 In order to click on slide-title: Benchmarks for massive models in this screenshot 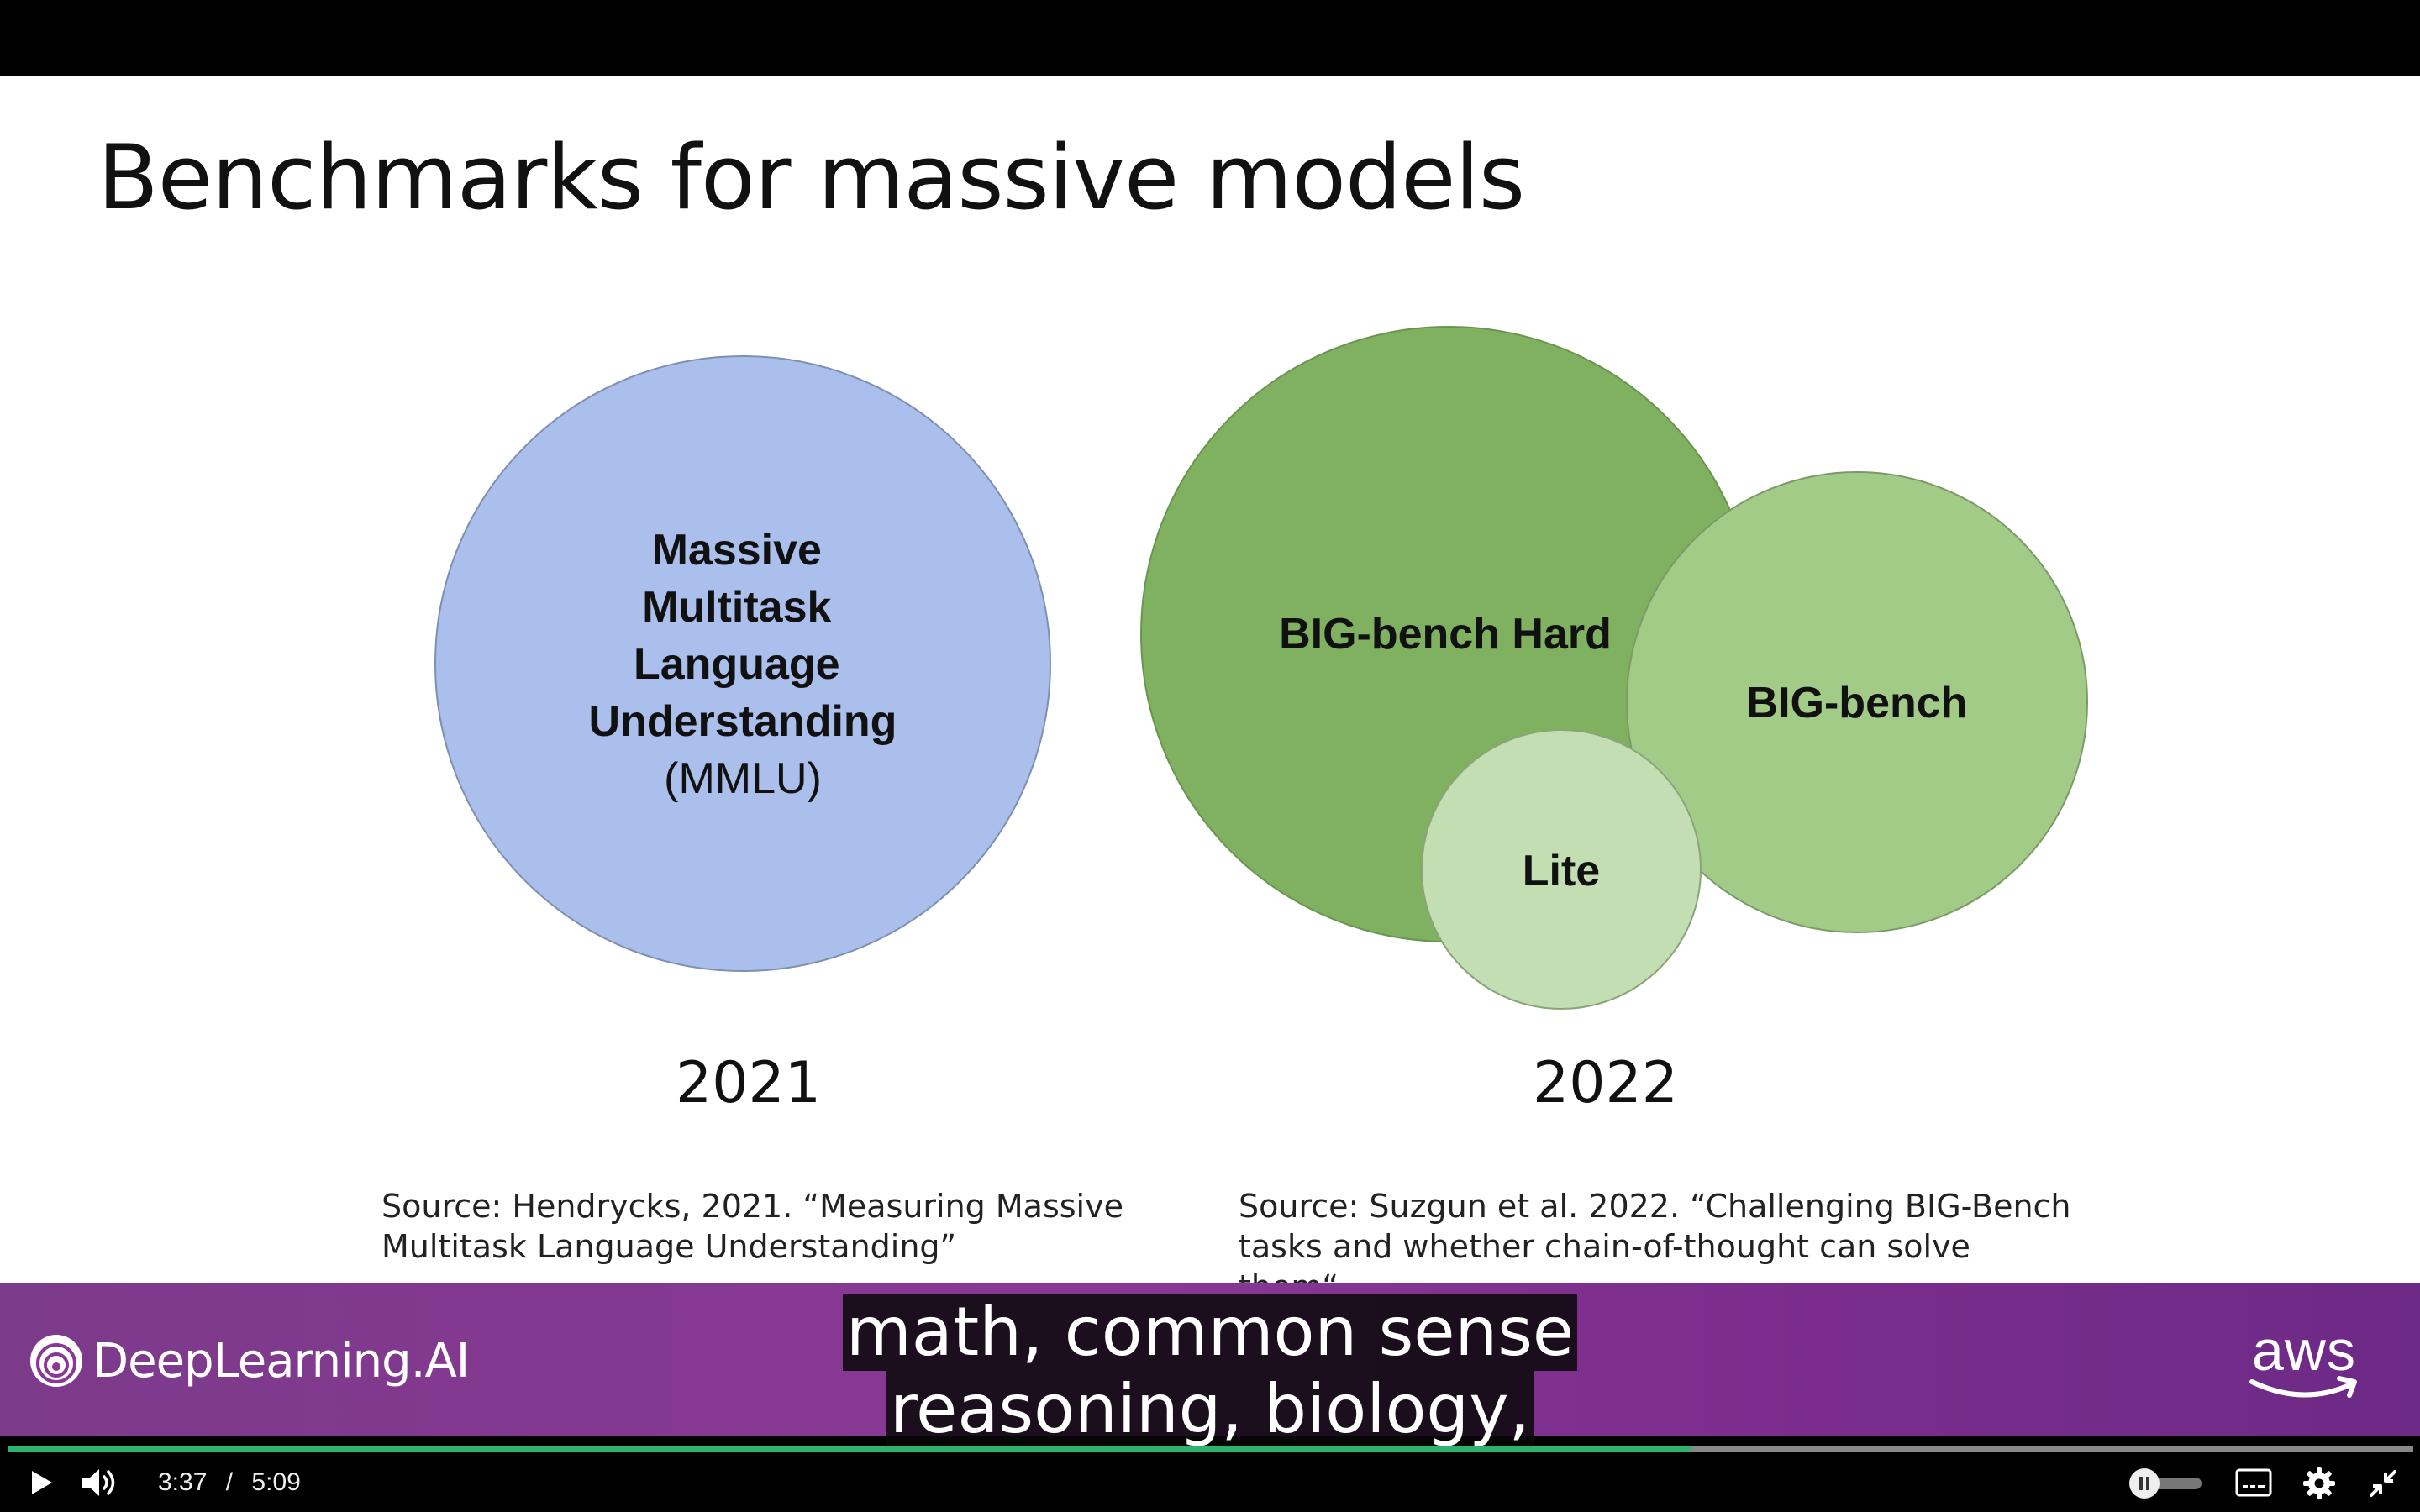, I will do `click(811, 177)`.